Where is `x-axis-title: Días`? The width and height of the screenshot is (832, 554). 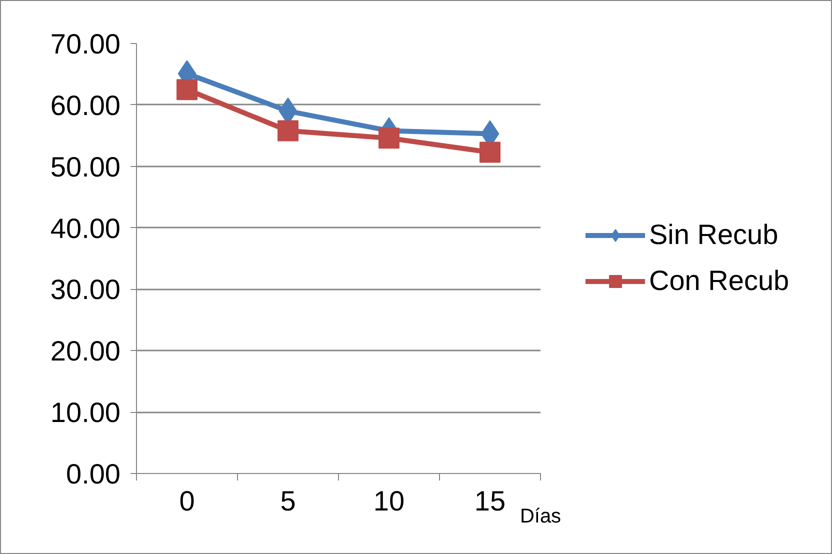 x-axis-title: Días is located at coordinates (541, 517).